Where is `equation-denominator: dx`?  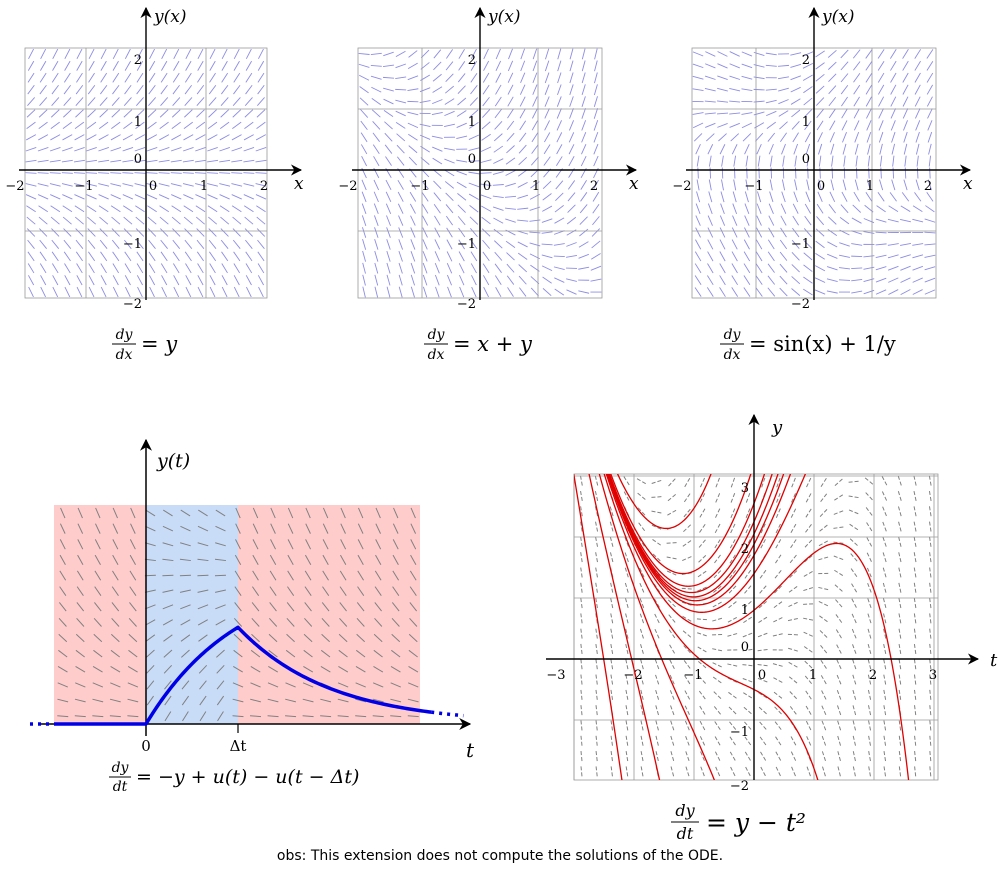
equation-denominator: dx is located at coordinates (436, 355).